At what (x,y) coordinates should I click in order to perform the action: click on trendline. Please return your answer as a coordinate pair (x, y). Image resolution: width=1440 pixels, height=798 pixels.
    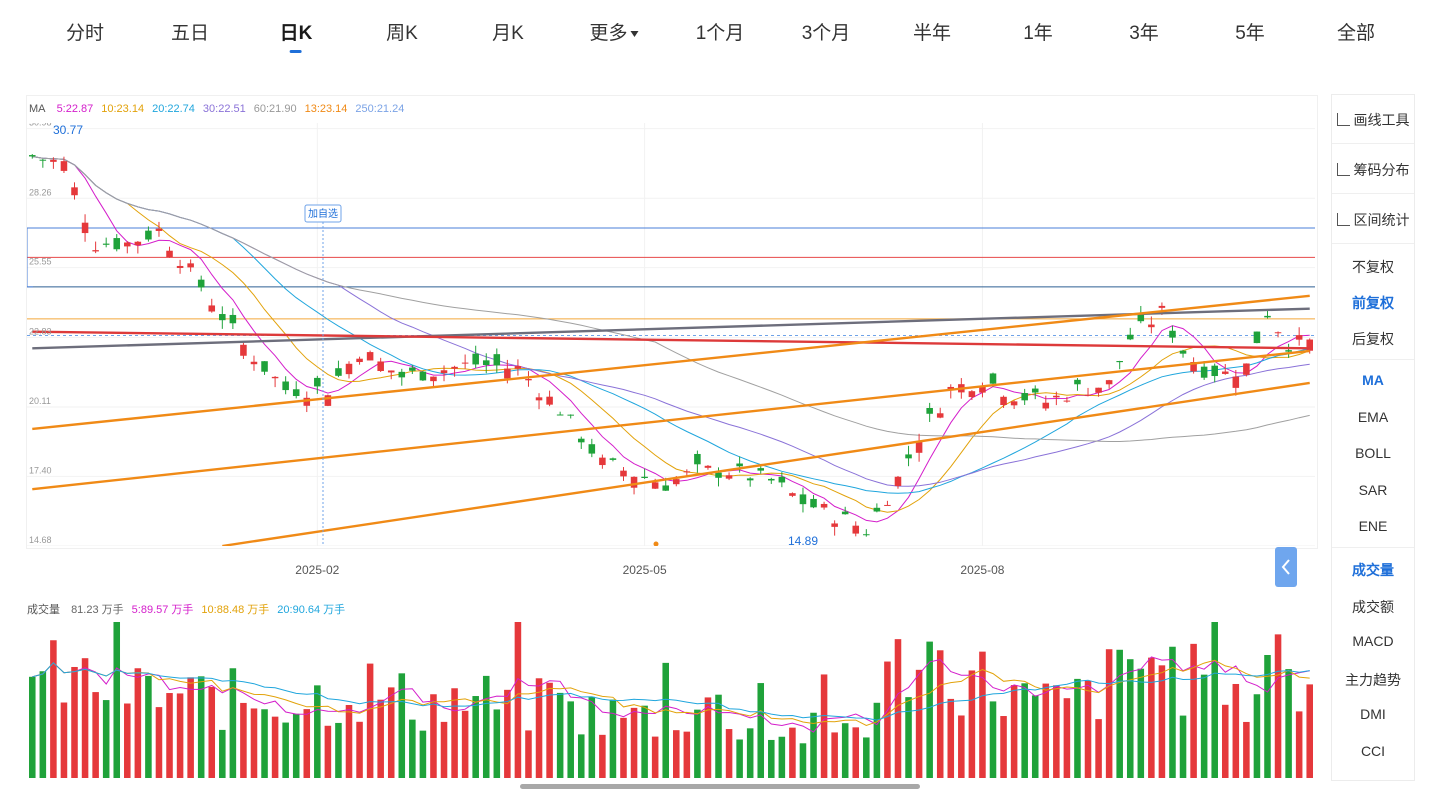
    Looking at the image, I should click on (671, 328).